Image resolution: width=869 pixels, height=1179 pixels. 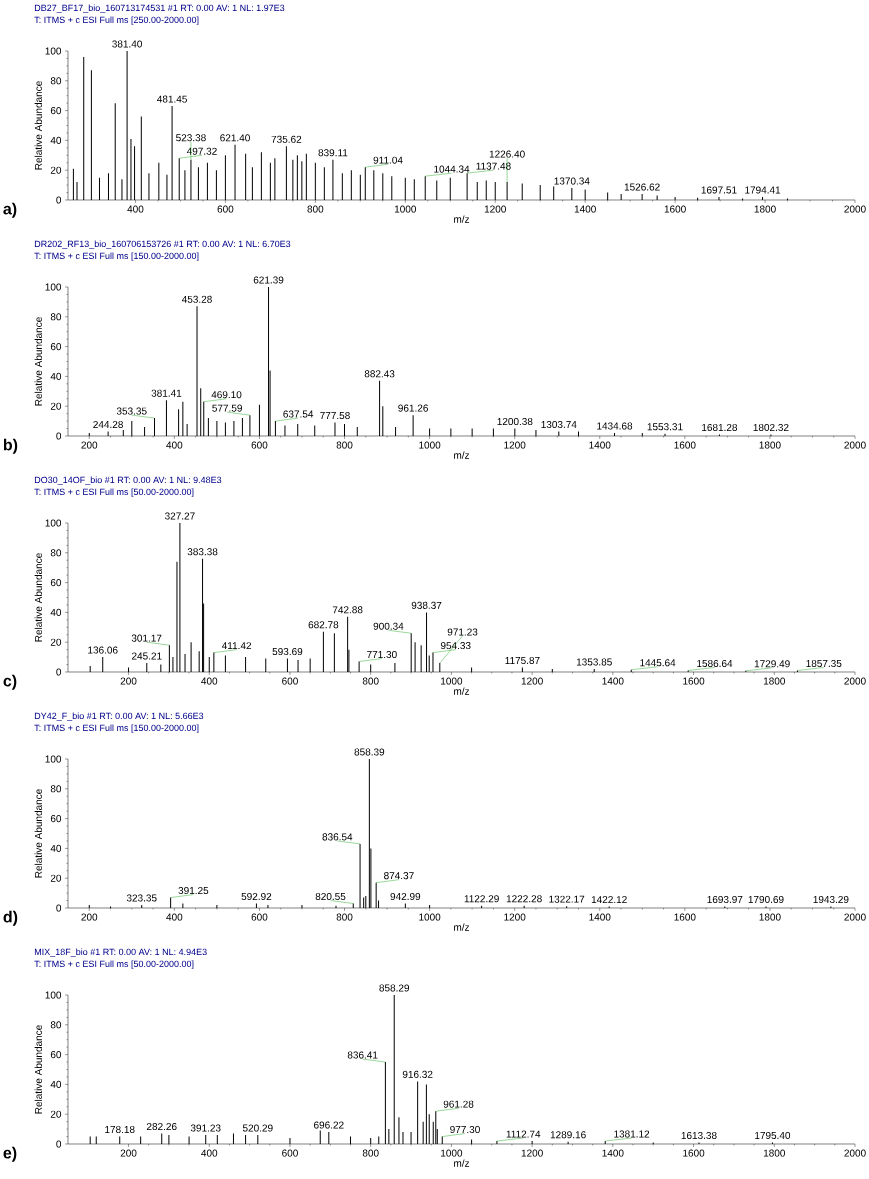 What do you see at coordinates (824, 663) in the screenshot?
I see `annotation: 1857.35` at bounding box center [824, 663].